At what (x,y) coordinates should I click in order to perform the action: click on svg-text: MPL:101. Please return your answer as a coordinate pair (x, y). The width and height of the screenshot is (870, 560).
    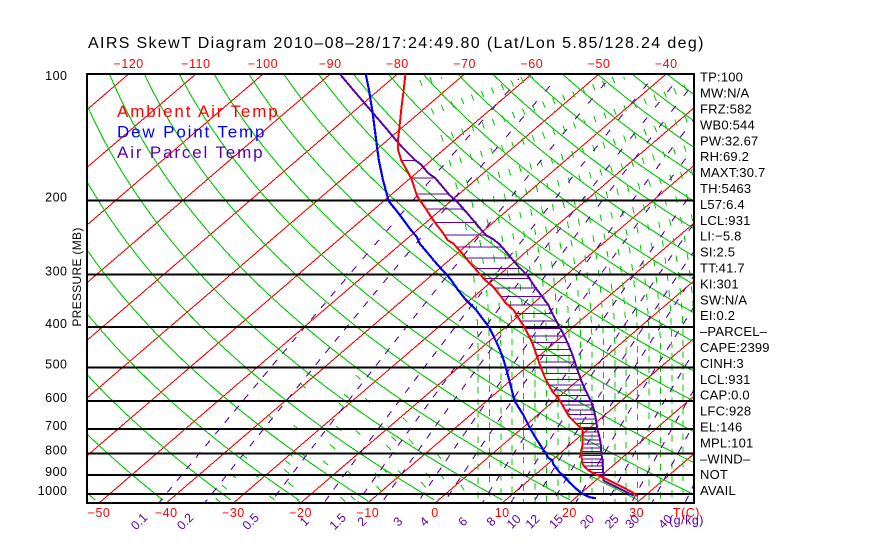
    Looking at the image, I should click on (726, 442).